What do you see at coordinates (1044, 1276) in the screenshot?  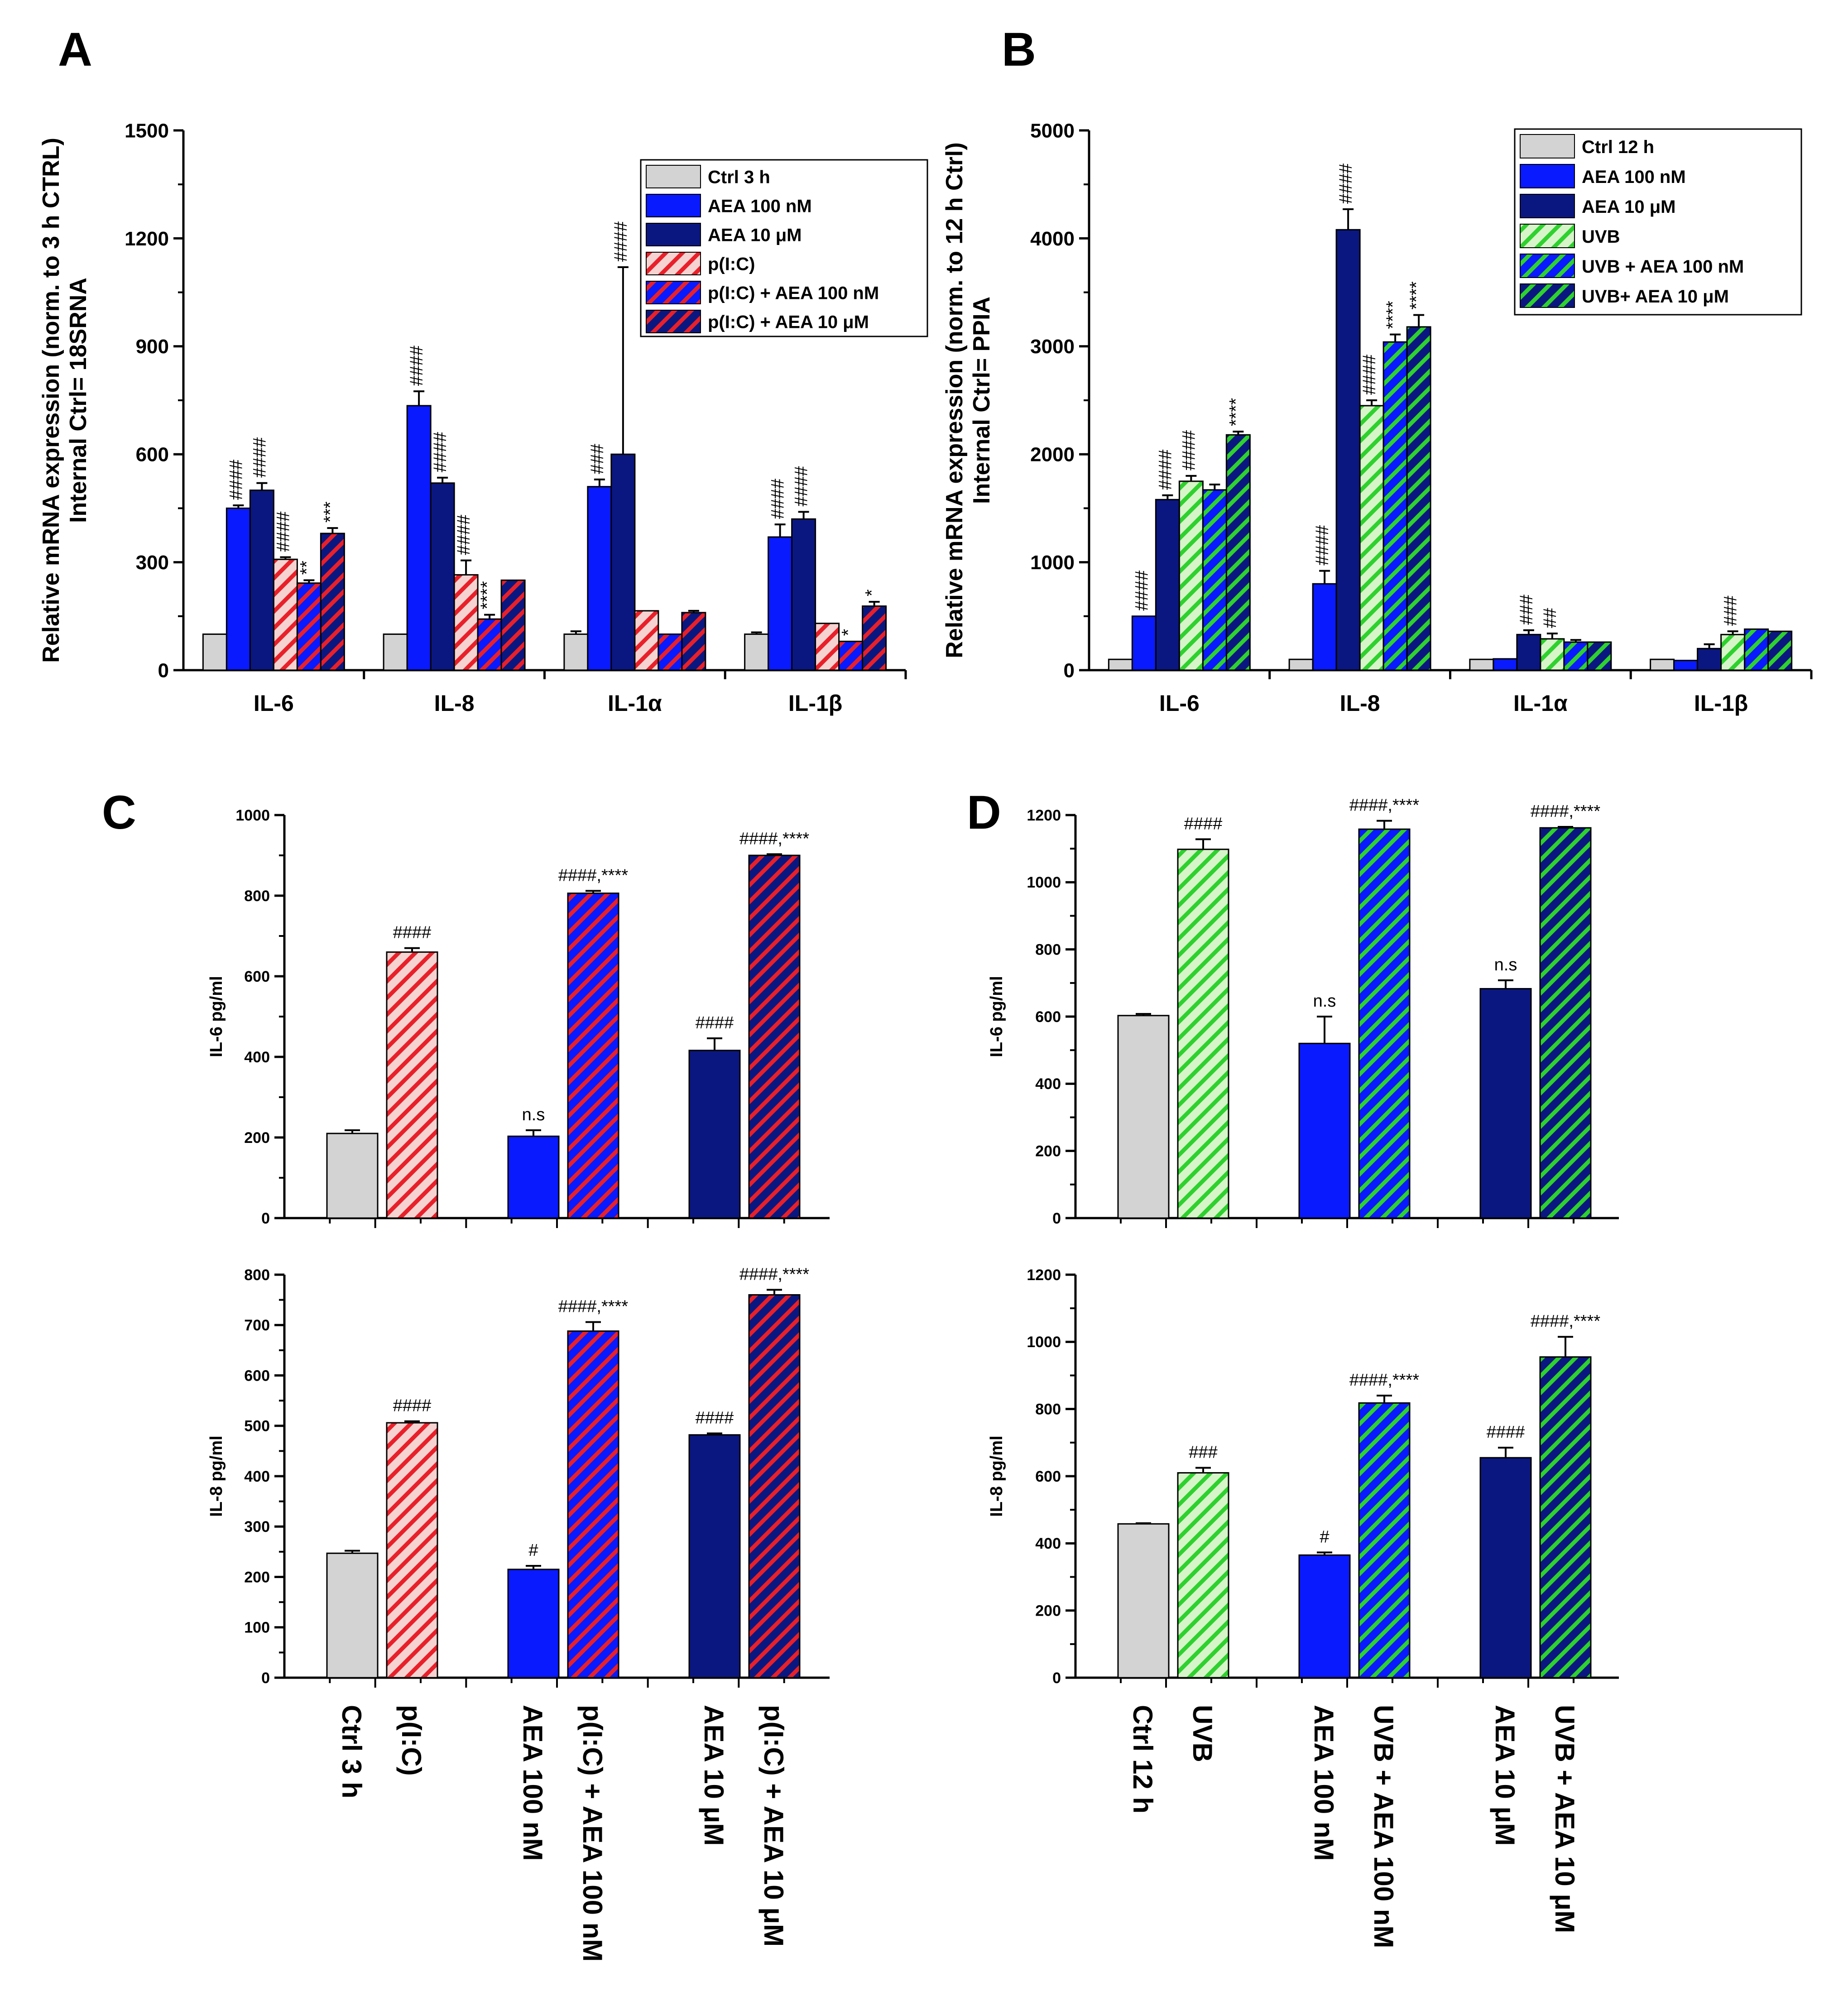 I see `y-tick-label: 1200` at bounding box center [1044, 1276].